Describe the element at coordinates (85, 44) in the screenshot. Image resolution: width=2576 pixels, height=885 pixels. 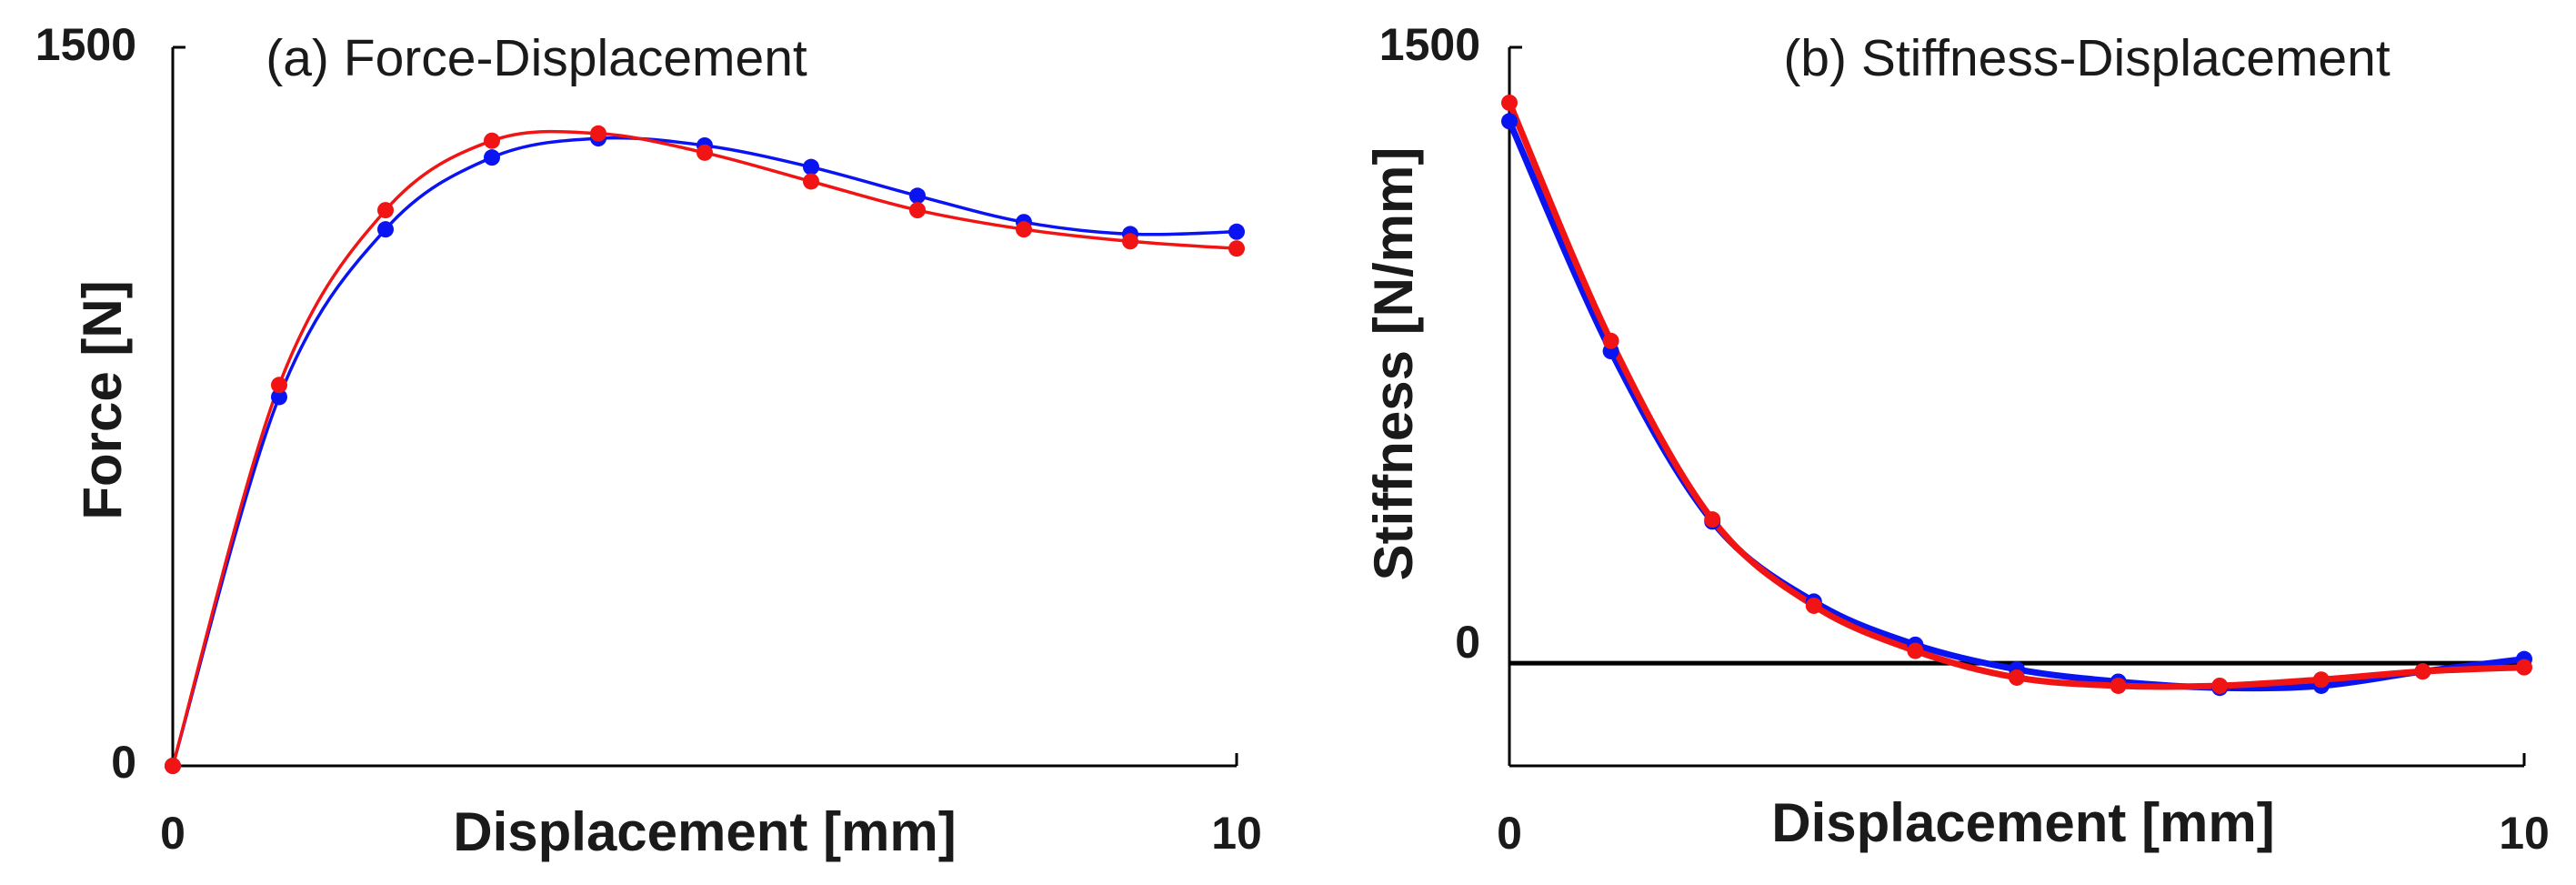
I see `panel-a-ytick-top: 1500` at that location.